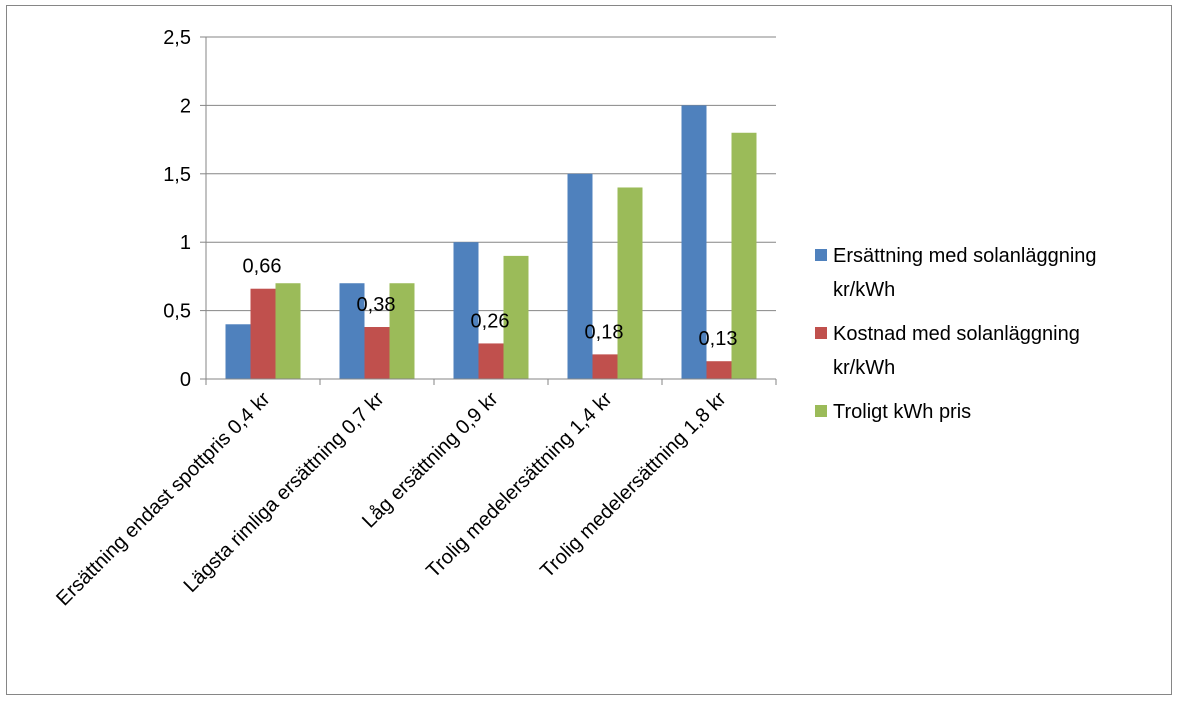 Image resolution: width=1180 pixels, height=704 pixels. What do you see at coordinates (864, 368) in the screenshot?
I see `legend-label-2: kr/kWh` at bounding box center [864, 368].